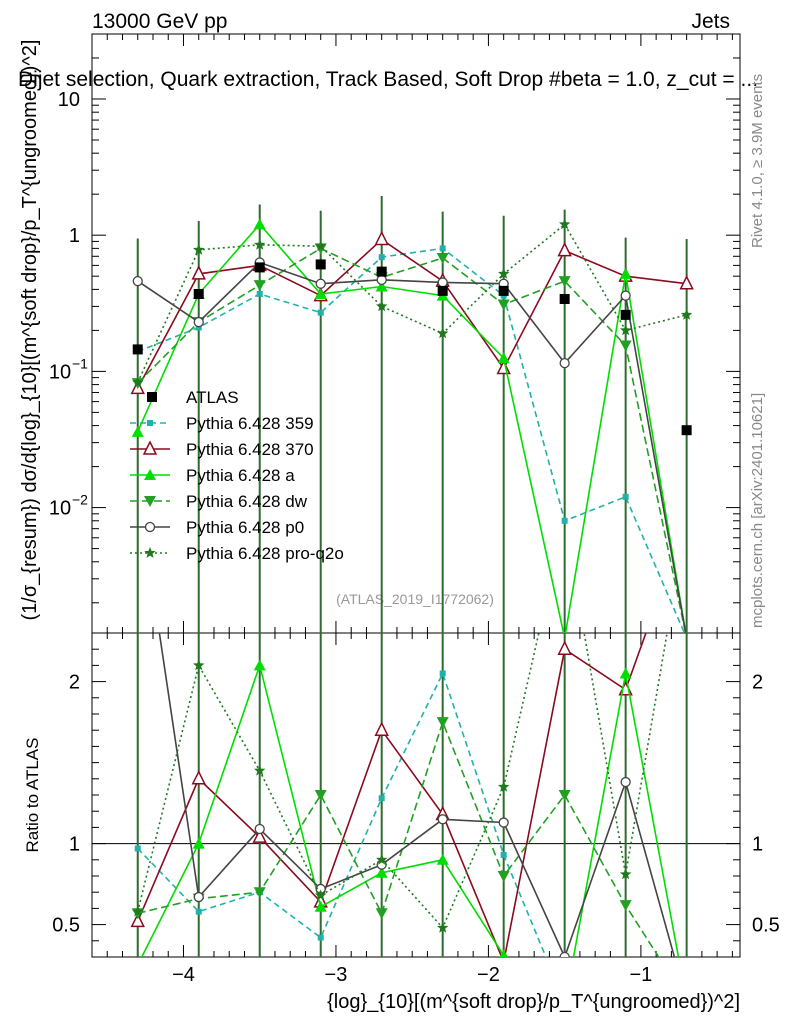 This screenshot has height=1024, width=786. What do you see at coordinates (250, 423) in the screenshot?
I see `legend-label: Pythia 6.428 359` at bounding box center [250, 423].